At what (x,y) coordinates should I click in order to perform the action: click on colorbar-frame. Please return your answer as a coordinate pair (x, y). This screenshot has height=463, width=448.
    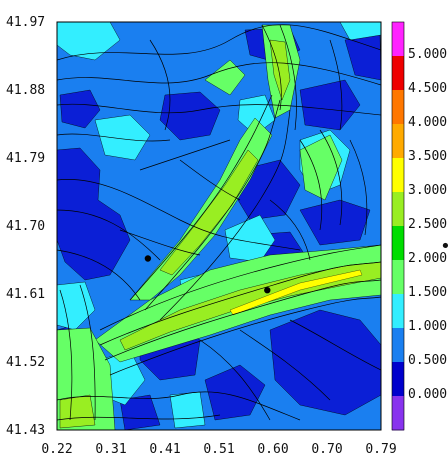
    Looking at the image, I should click on (398, 226).